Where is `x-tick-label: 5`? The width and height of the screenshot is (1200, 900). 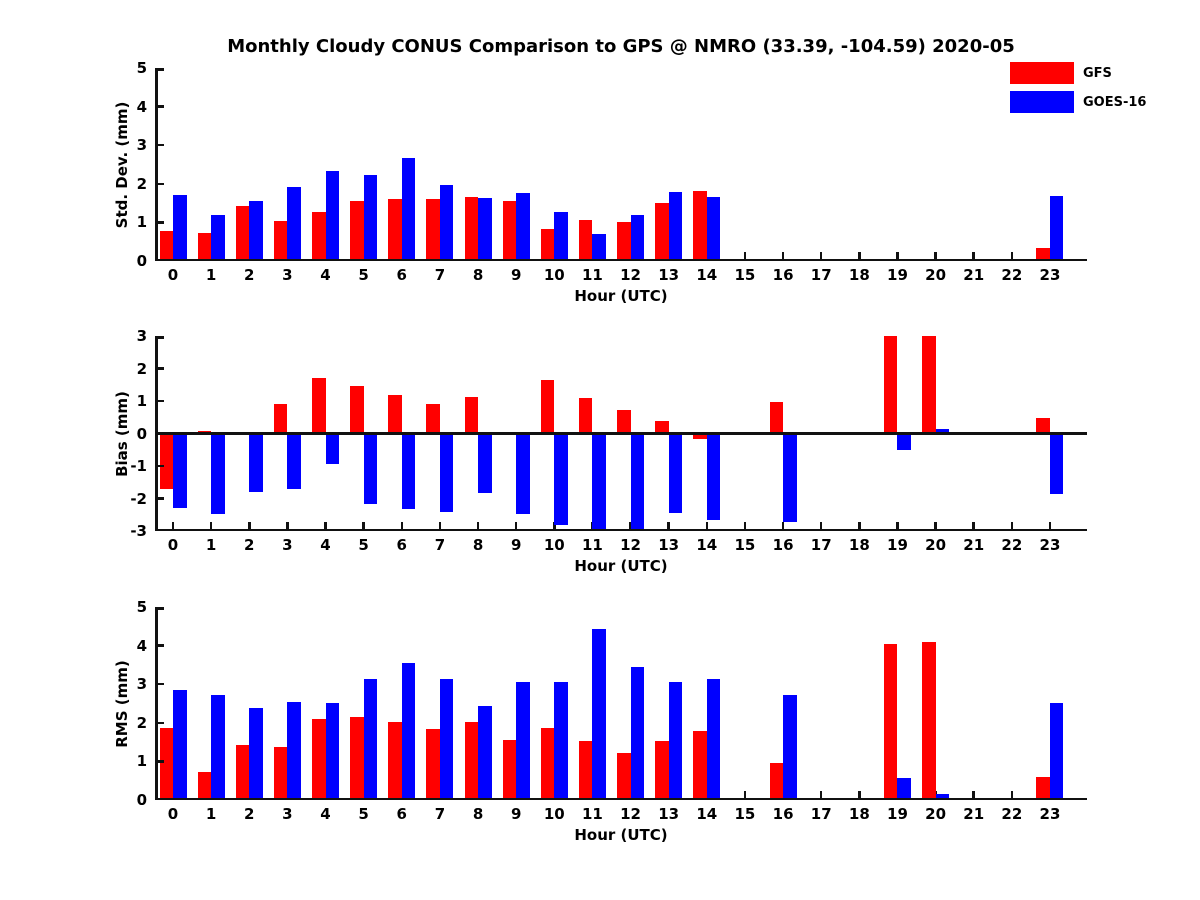
x-tick-label: 5 is located at coordinates (363, 545).